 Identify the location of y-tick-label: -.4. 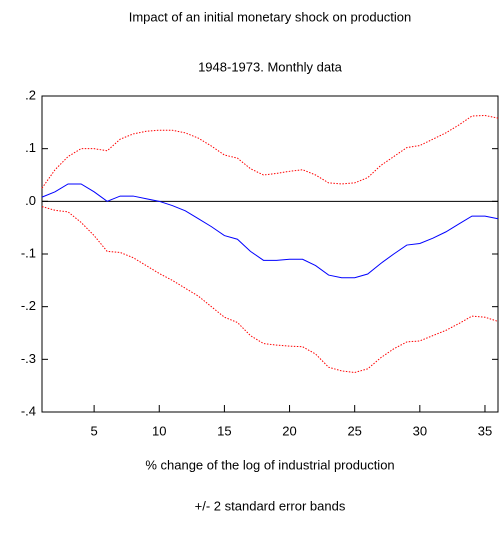
(28, 410).